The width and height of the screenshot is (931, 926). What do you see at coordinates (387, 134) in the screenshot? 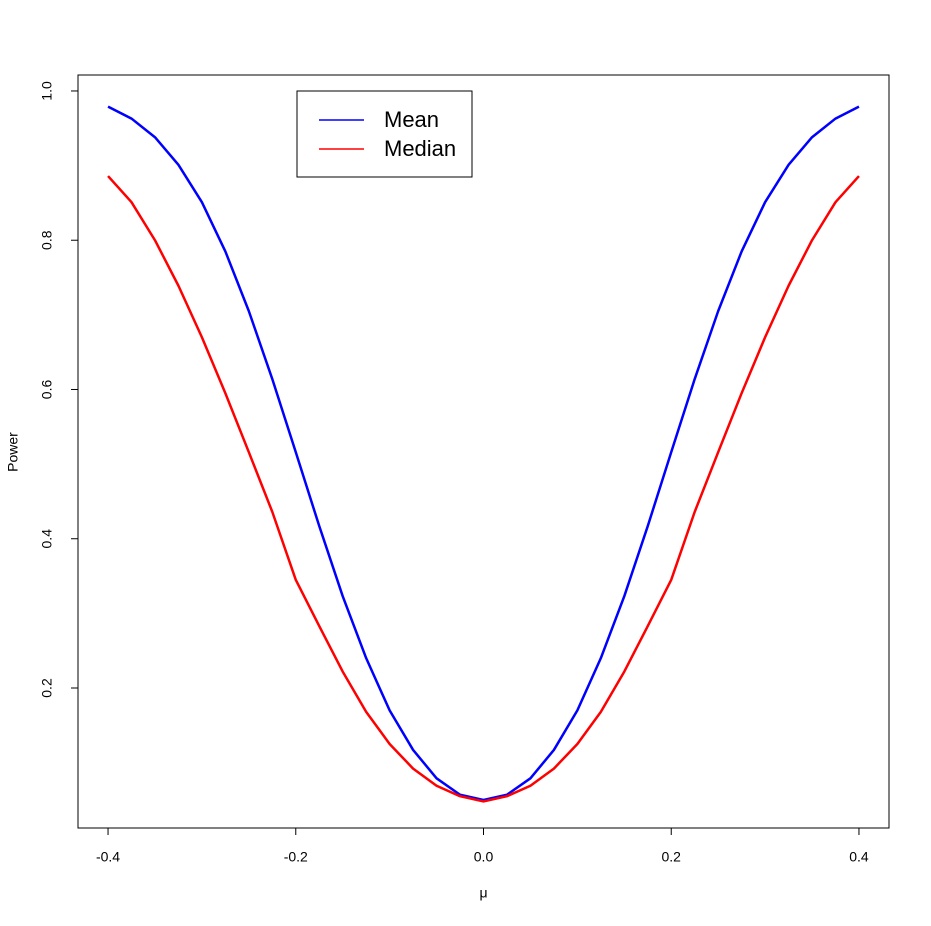
I see `legend: Mean Median` at bounding box center [387, 134].